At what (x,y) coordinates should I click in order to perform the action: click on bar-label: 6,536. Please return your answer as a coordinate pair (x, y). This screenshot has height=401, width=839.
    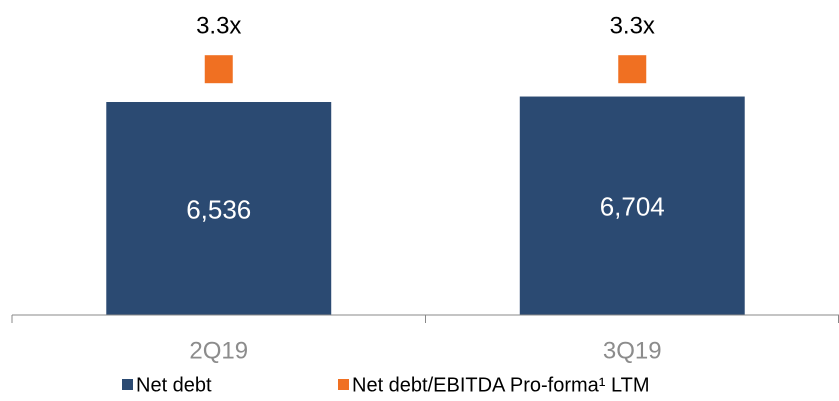
    Looking at the image, I should click on (218, 209).